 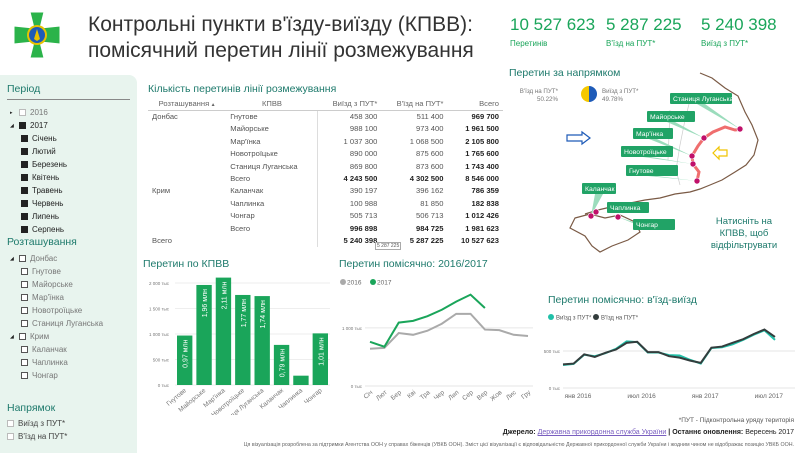 I want to click on slicer-item-month: Березень, so click(x=75, y=164).